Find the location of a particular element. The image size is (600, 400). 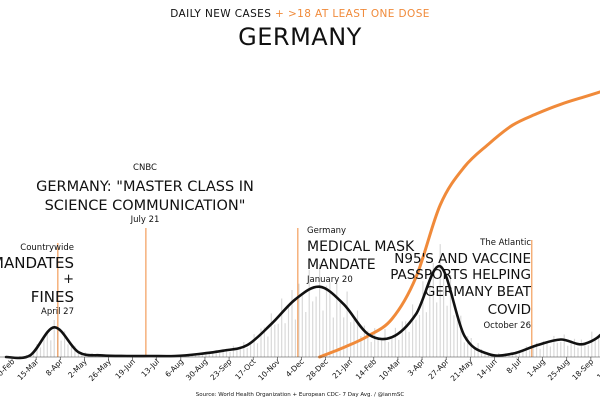

annotation-2-line-1: GERMANY: "MASTER CLASS IN is located at coordinates (145, 187).